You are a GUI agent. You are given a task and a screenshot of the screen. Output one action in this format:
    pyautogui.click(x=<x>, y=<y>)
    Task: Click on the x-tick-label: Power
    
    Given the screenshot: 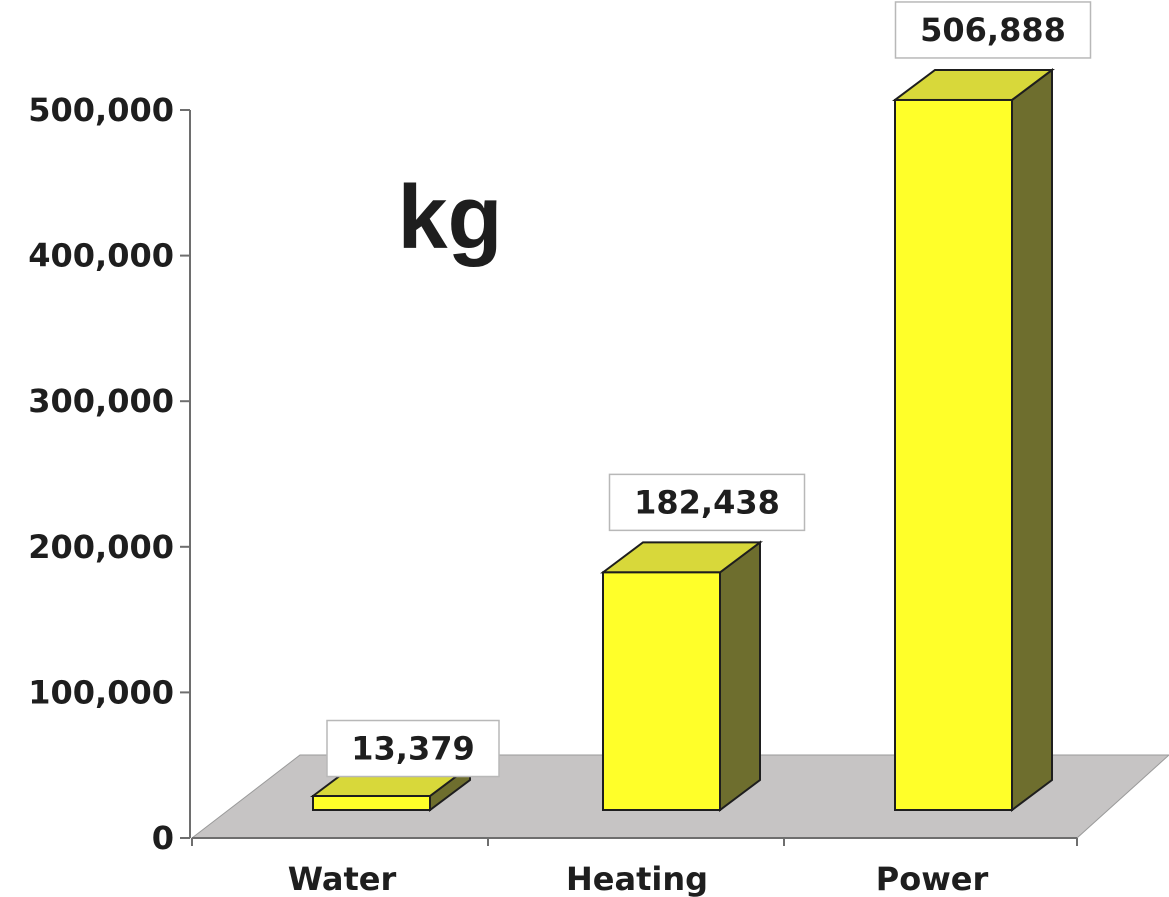 What is the action you would take?
    pyautogui.click(x=932, y=878)
    